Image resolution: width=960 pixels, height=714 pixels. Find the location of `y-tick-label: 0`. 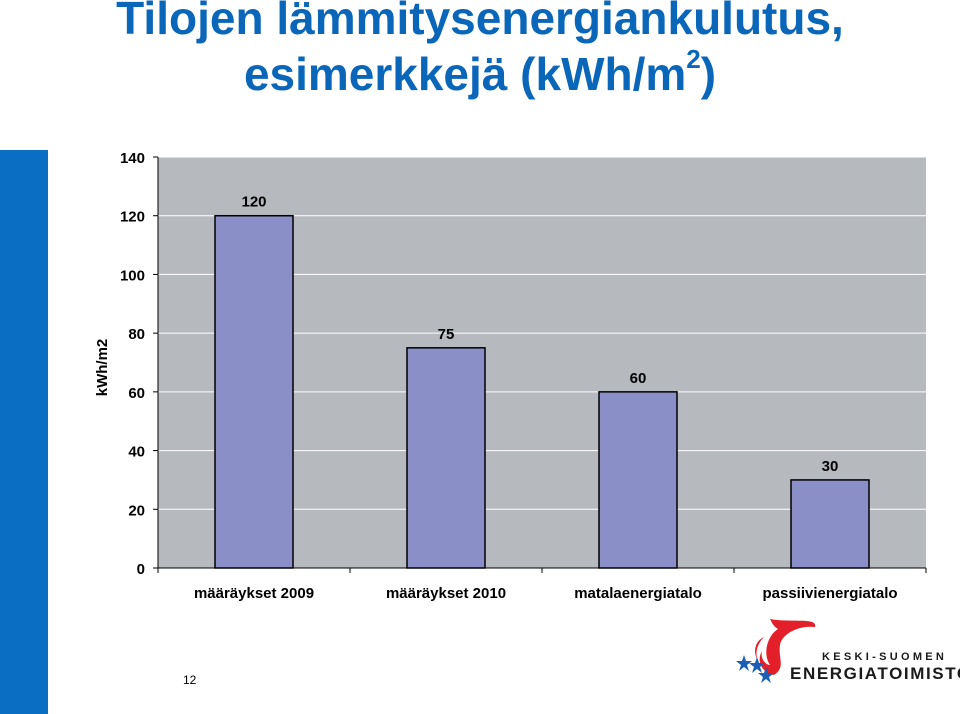

y-tick-label: 0 is located at coordinates (141, 569).